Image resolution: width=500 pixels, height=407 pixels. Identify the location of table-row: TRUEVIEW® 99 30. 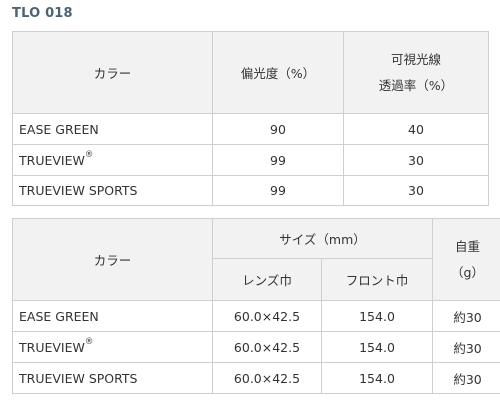
(250, 160).